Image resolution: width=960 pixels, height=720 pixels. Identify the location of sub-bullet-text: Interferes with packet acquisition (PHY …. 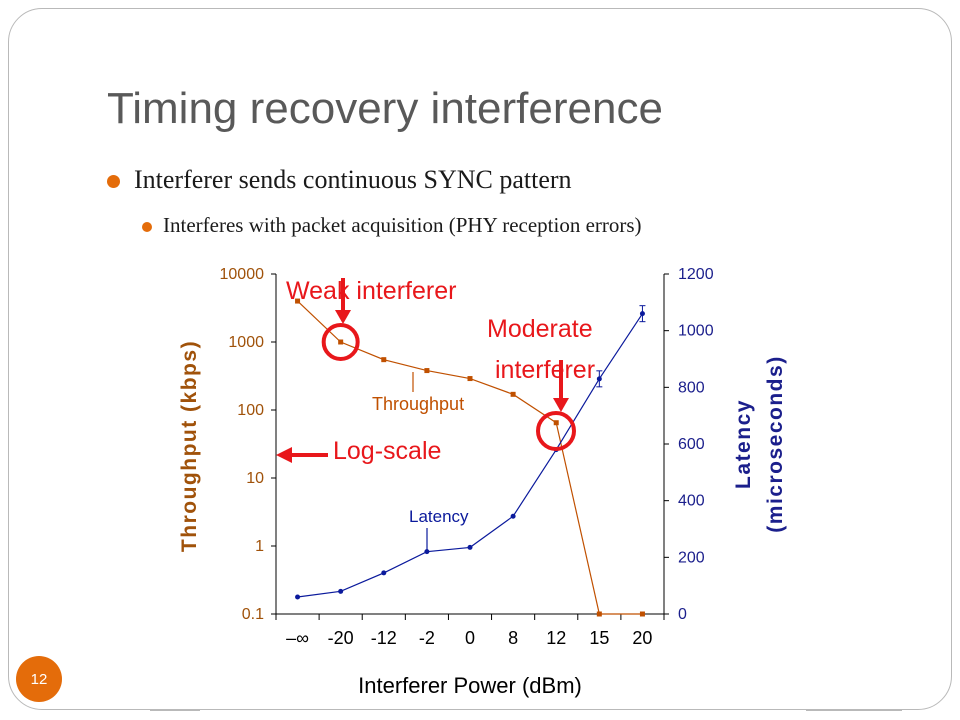
(402, 225).